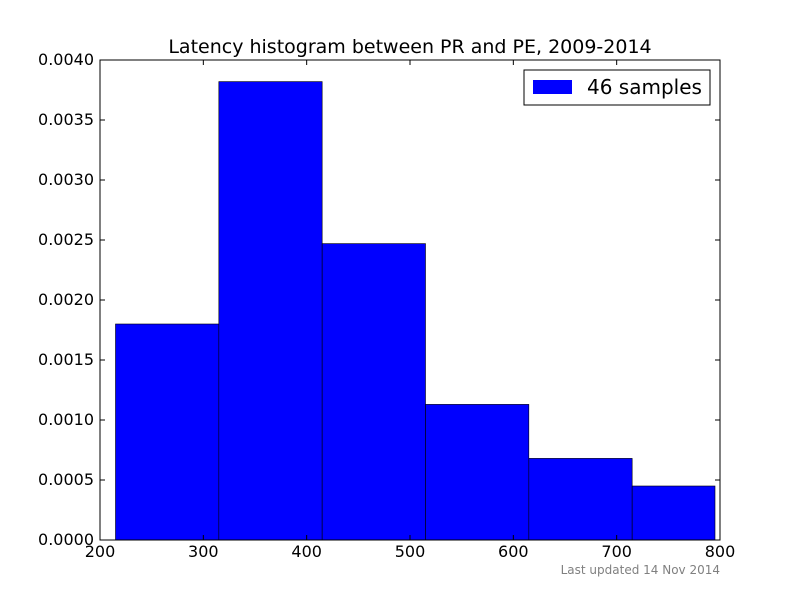 This screenshot has height=600, width=800. I want to click on y-tick-label: 0.0030, so click(66, 179).